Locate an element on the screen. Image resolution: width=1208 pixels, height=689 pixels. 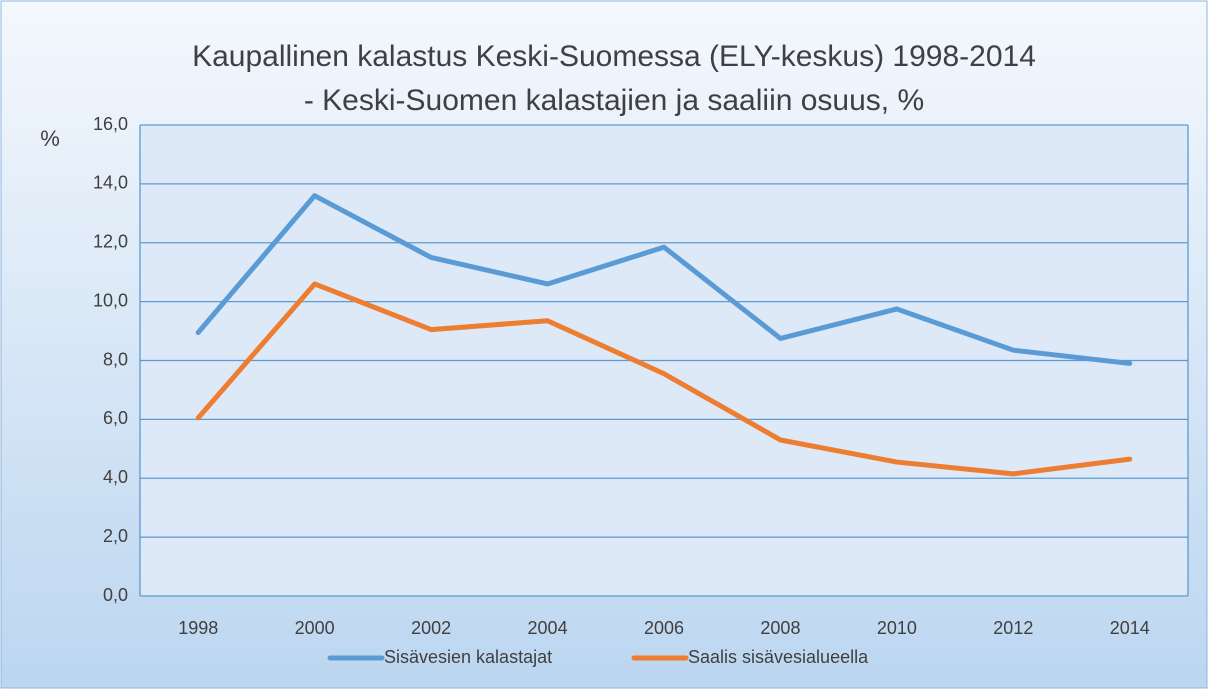
x-tick-label: 2006 is located at coordinates (664, 628).